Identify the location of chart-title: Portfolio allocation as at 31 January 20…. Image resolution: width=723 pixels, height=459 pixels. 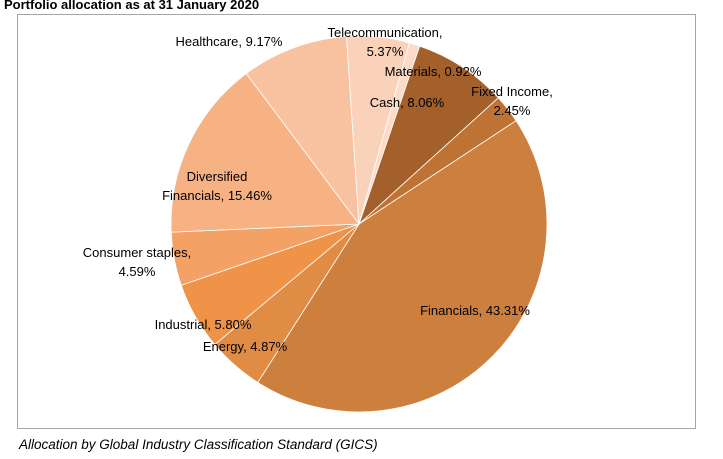
(132, 6).